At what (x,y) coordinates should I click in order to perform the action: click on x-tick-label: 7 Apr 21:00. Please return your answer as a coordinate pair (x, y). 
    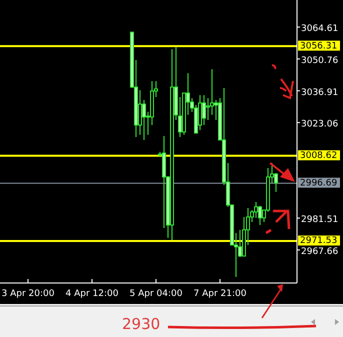
    Looking at the image, I should click on (220, 294).